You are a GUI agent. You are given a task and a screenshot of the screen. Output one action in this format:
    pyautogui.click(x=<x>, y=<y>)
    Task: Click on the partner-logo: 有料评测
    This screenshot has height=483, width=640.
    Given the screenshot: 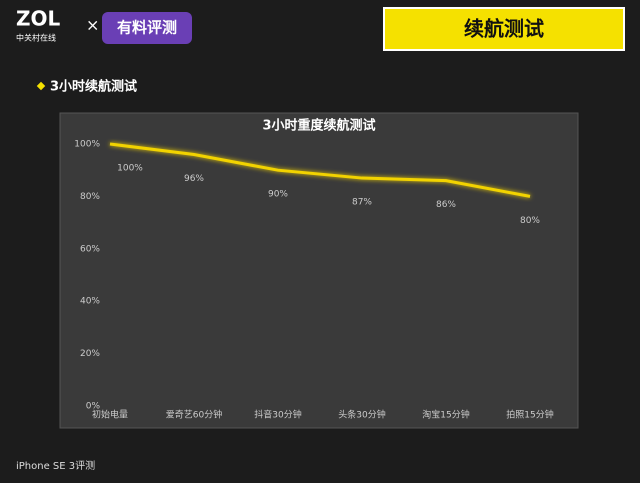 What is the action you would take?
    pyautogui.click(x=147, y=28)
    